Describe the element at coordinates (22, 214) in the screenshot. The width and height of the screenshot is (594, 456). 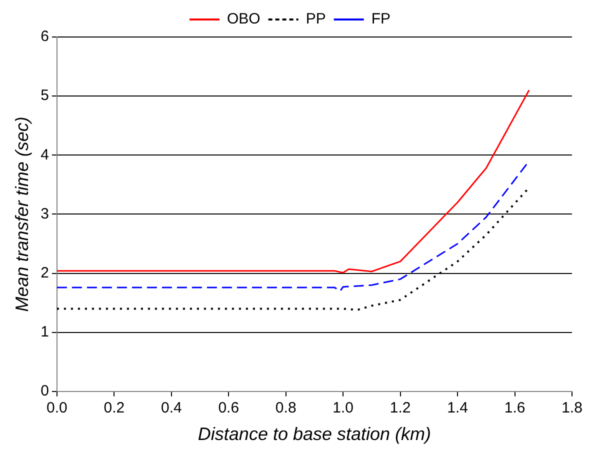
I see `y-axis-title: Mean transfer time (sec)` at that location.